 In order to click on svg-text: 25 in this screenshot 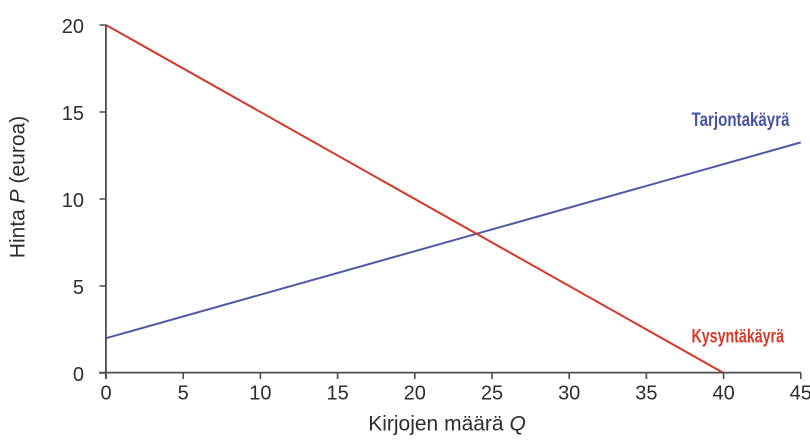, I will do `click(492, 394)`.